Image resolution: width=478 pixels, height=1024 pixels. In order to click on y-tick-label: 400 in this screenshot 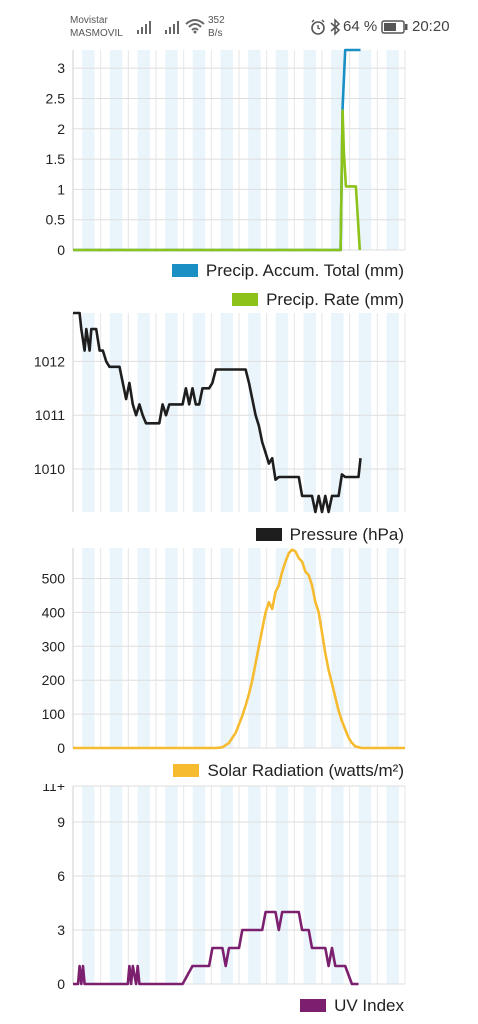, I will do `click(54, 612)`.